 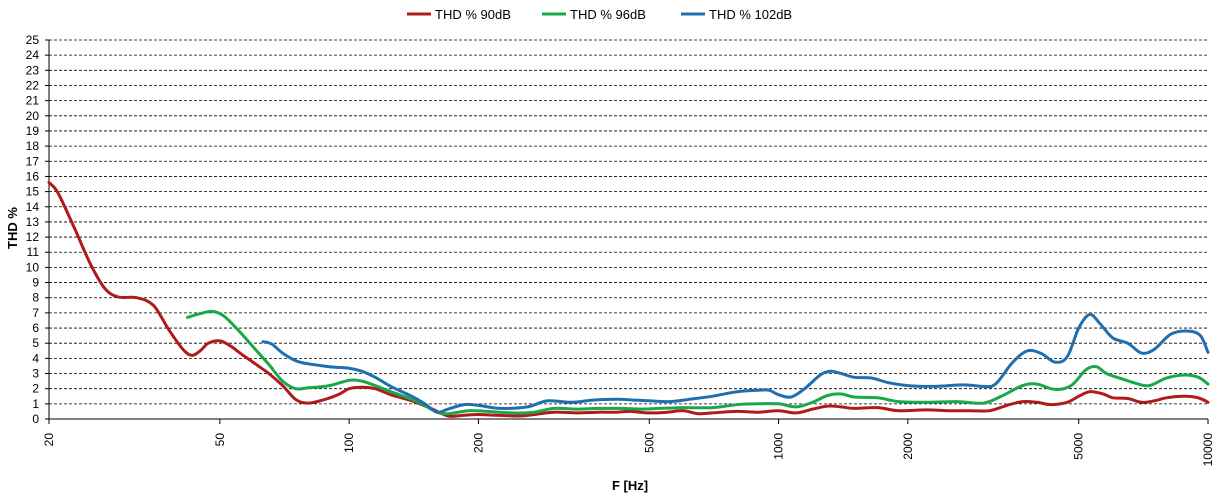 What do you see at coordinates (33, 85) in the screenshot?
I see `y-tick-label: 22` at bounding box center [33, 85].